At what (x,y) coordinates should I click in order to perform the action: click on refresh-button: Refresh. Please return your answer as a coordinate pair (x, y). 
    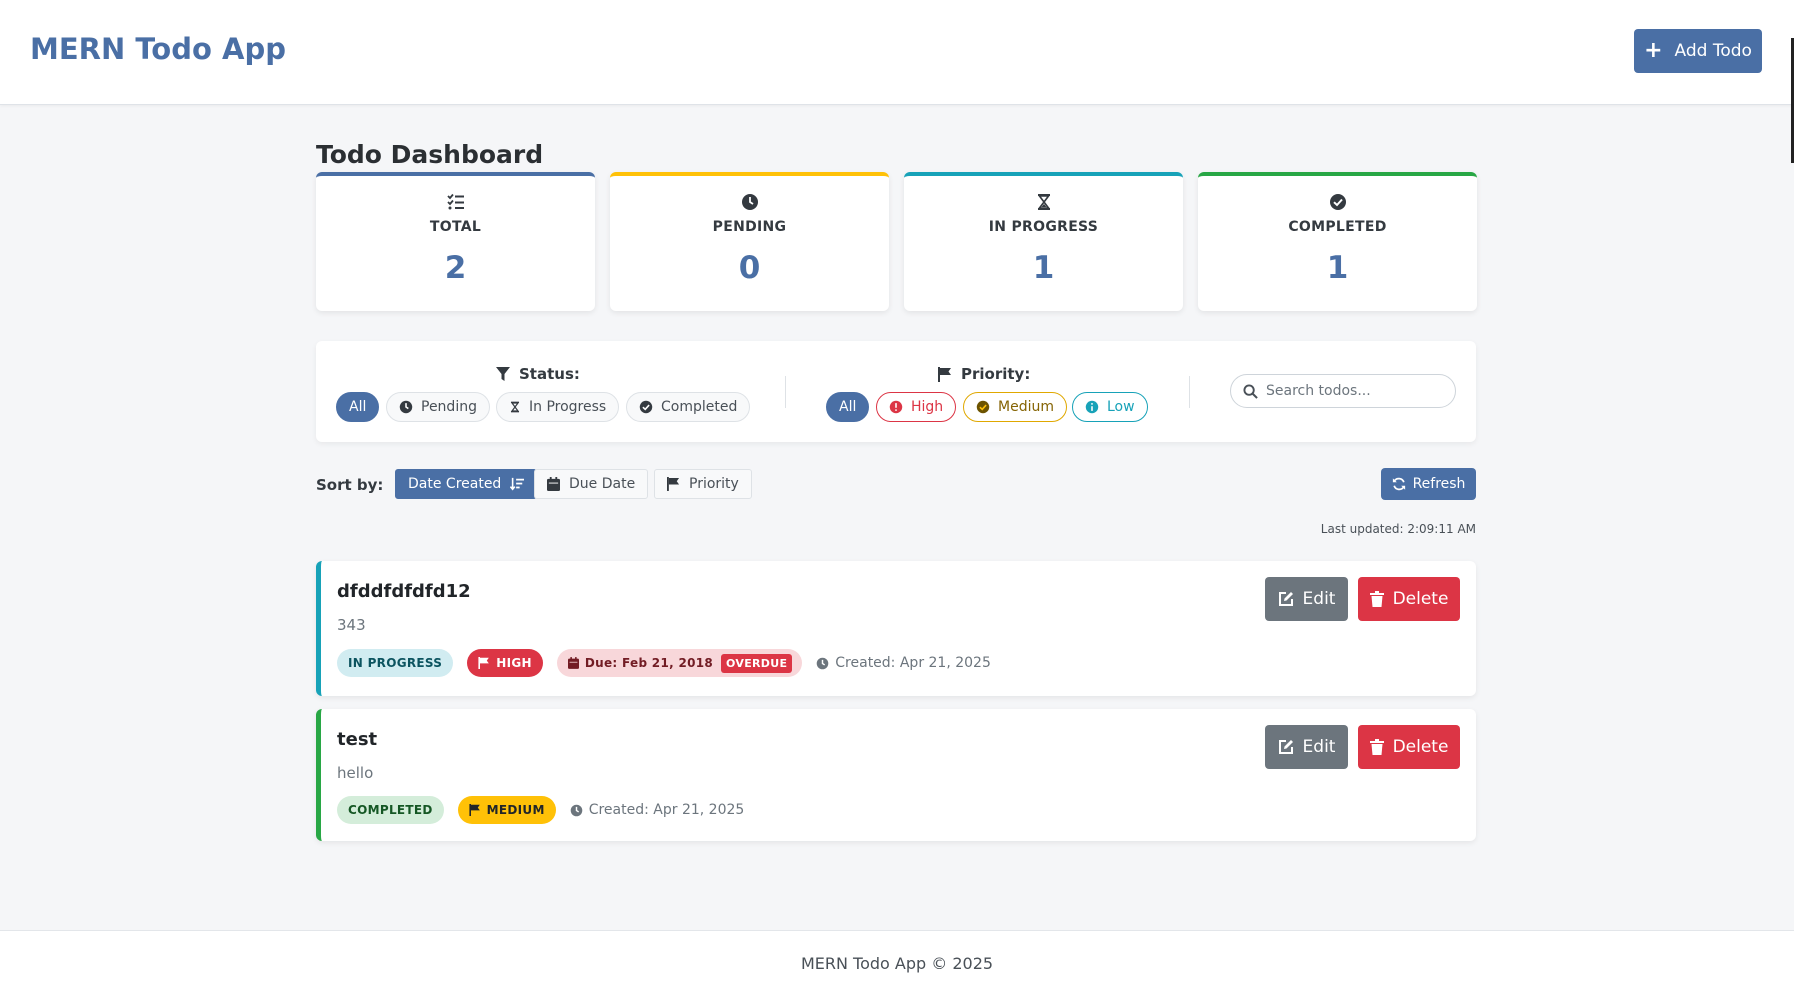
    Looking at the image, I should click on (1428, 484).